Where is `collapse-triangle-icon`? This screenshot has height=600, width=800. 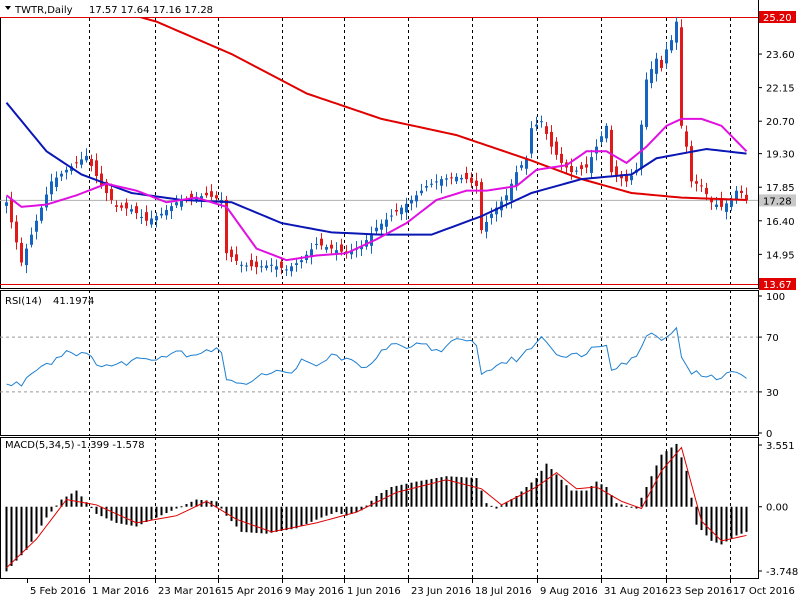 collapse-triangle-icon is located at coordinates (8, 8).